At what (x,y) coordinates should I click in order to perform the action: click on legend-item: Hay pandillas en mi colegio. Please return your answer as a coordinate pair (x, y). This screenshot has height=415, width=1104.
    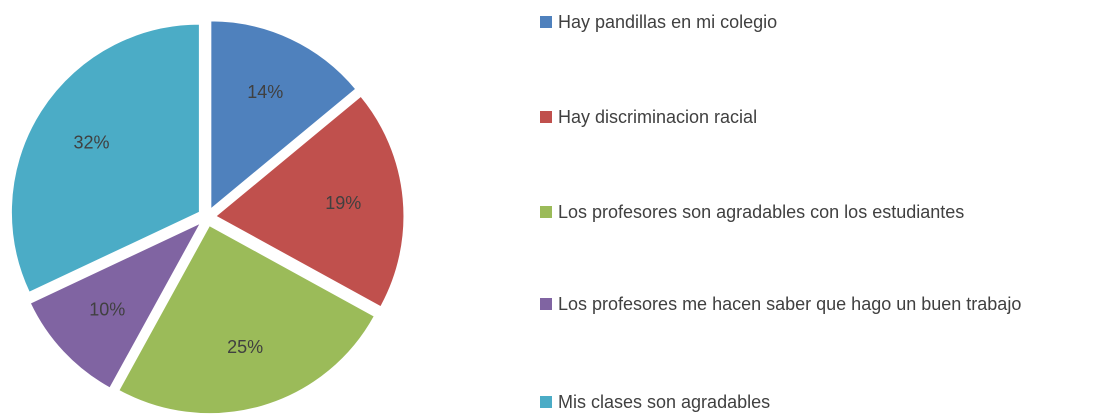
    Looking at the image, I should click on (784, 22).